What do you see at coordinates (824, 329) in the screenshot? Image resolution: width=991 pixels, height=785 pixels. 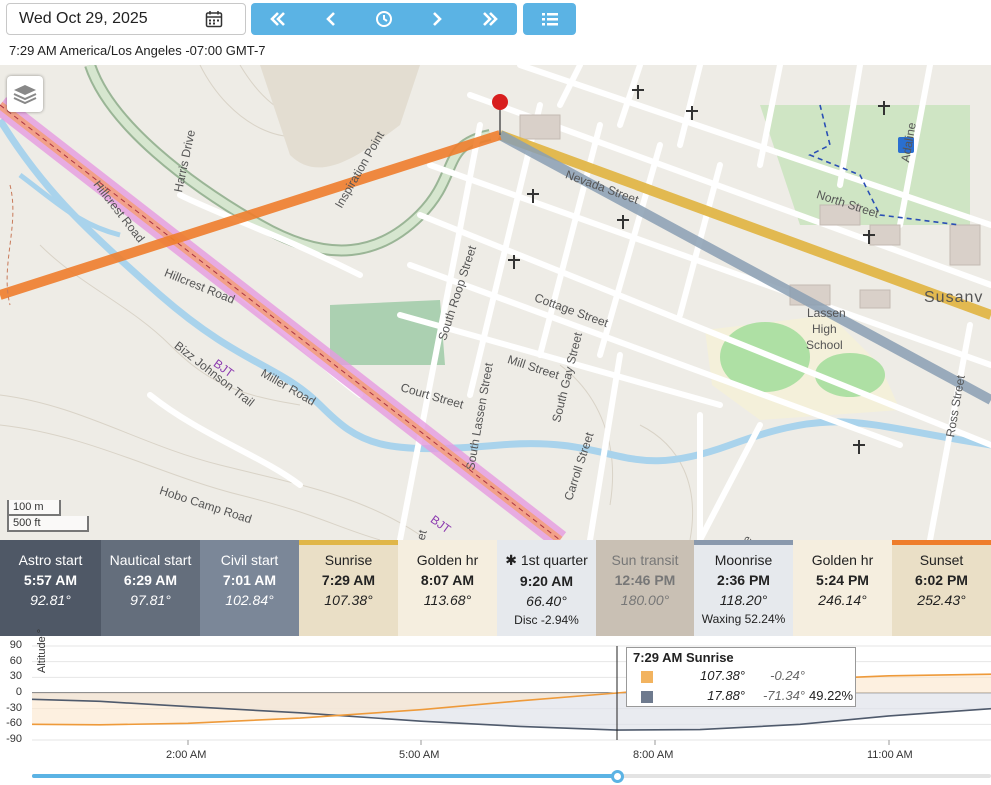 I see `school-label-2: High` at bounding box center [824, 329].